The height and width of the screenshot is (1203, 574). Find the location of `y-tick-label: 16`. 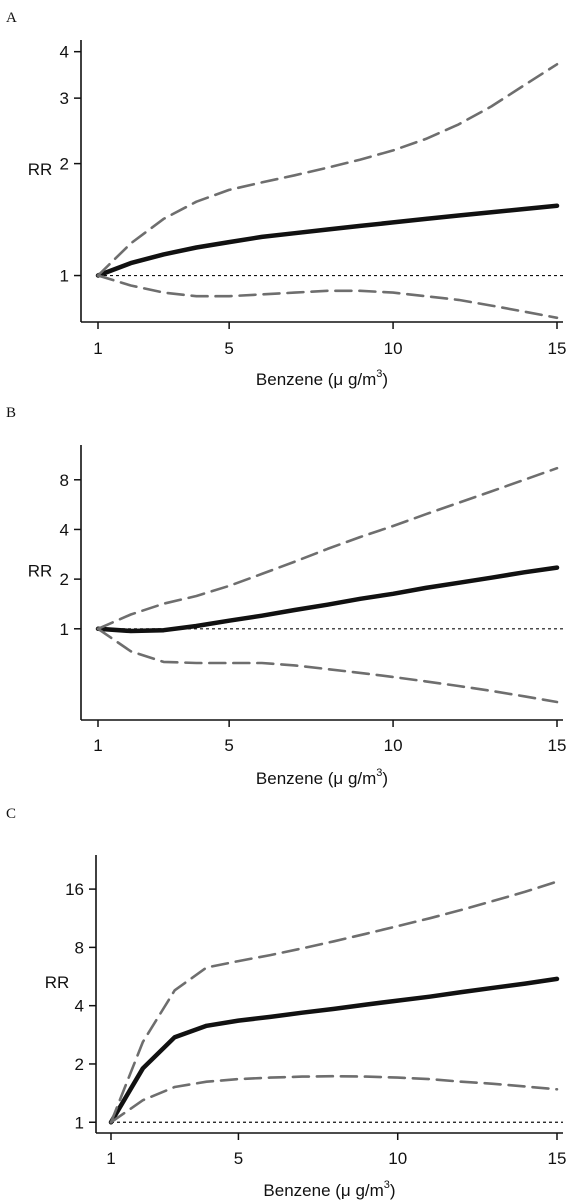

y-tick-label: 16 is located at coordinates (74, 889).